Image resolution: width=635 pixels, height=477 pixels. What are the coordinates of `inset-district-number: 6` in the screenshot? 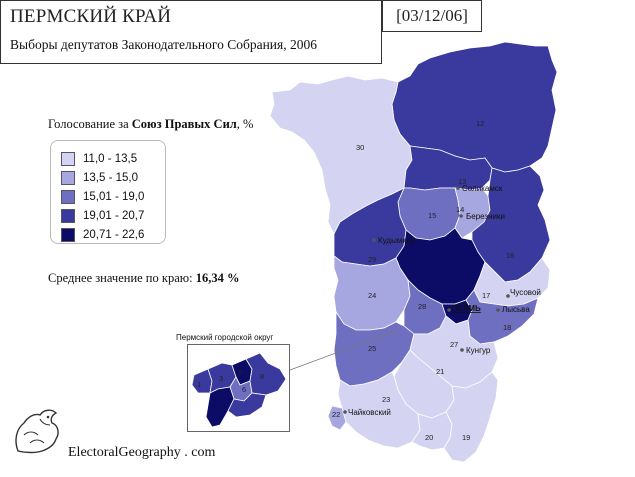 It's located at (244, 389).